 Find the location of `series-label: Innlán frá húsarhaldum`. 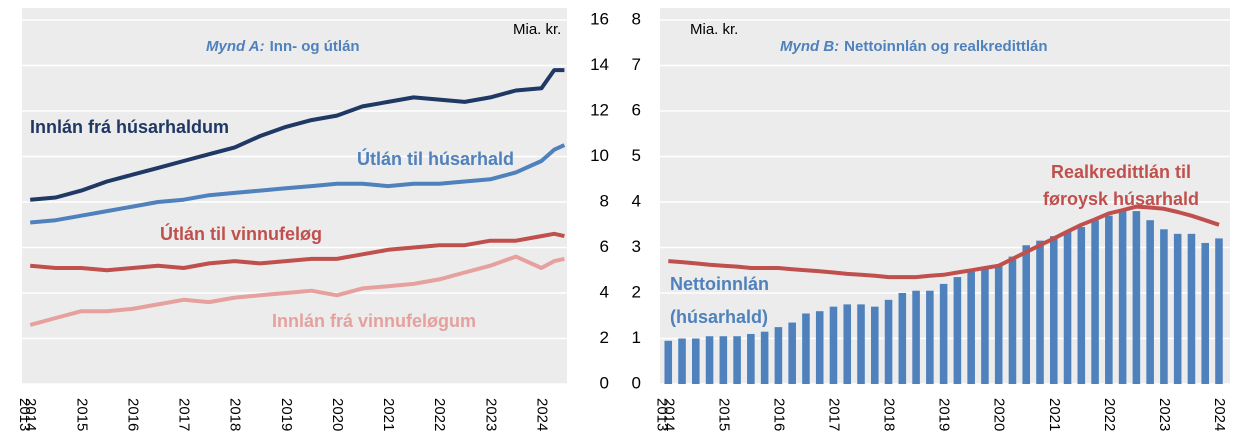

series-label: Innlán frá húsarhaldum is located at coordinates (129, 127).